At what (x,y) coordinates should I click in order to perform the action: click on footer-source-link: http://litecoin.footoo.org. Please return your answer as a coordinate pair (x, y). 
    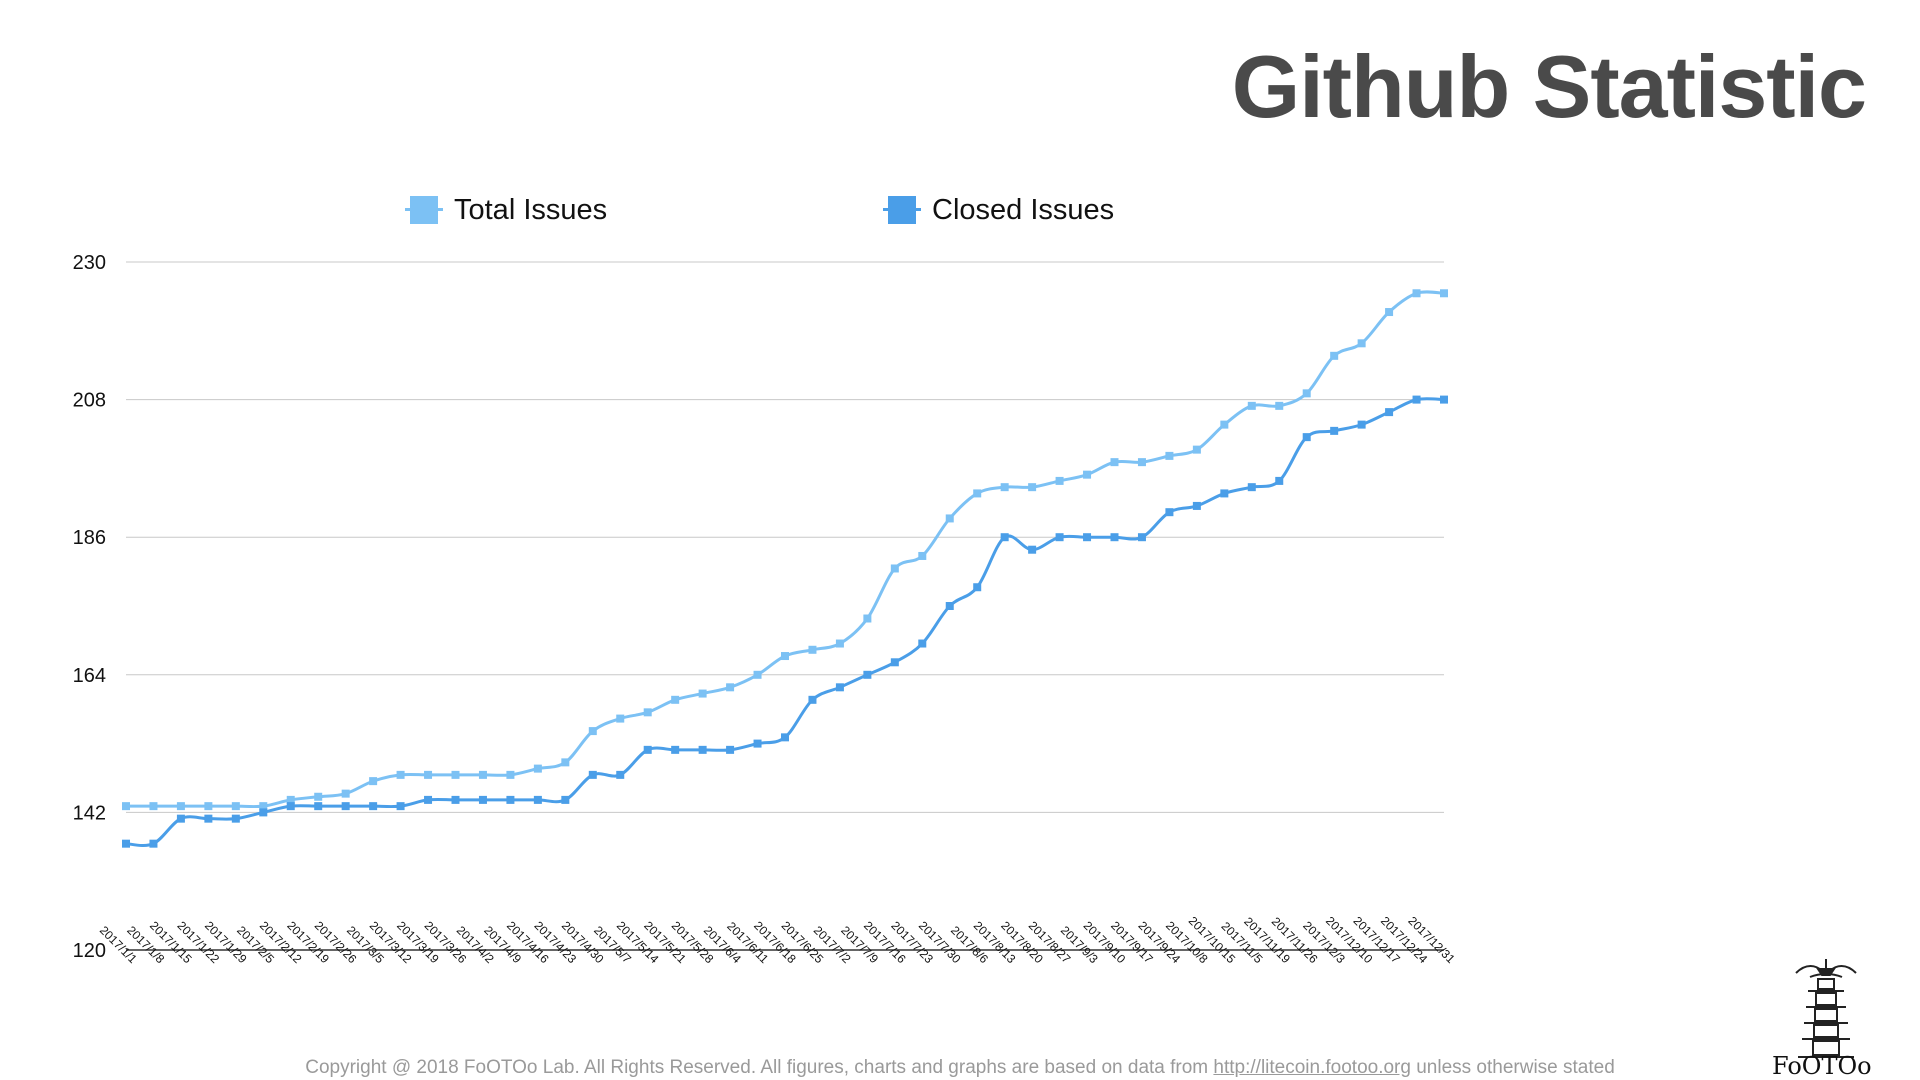
    Looking at the image, I should click on (1312, 1067).